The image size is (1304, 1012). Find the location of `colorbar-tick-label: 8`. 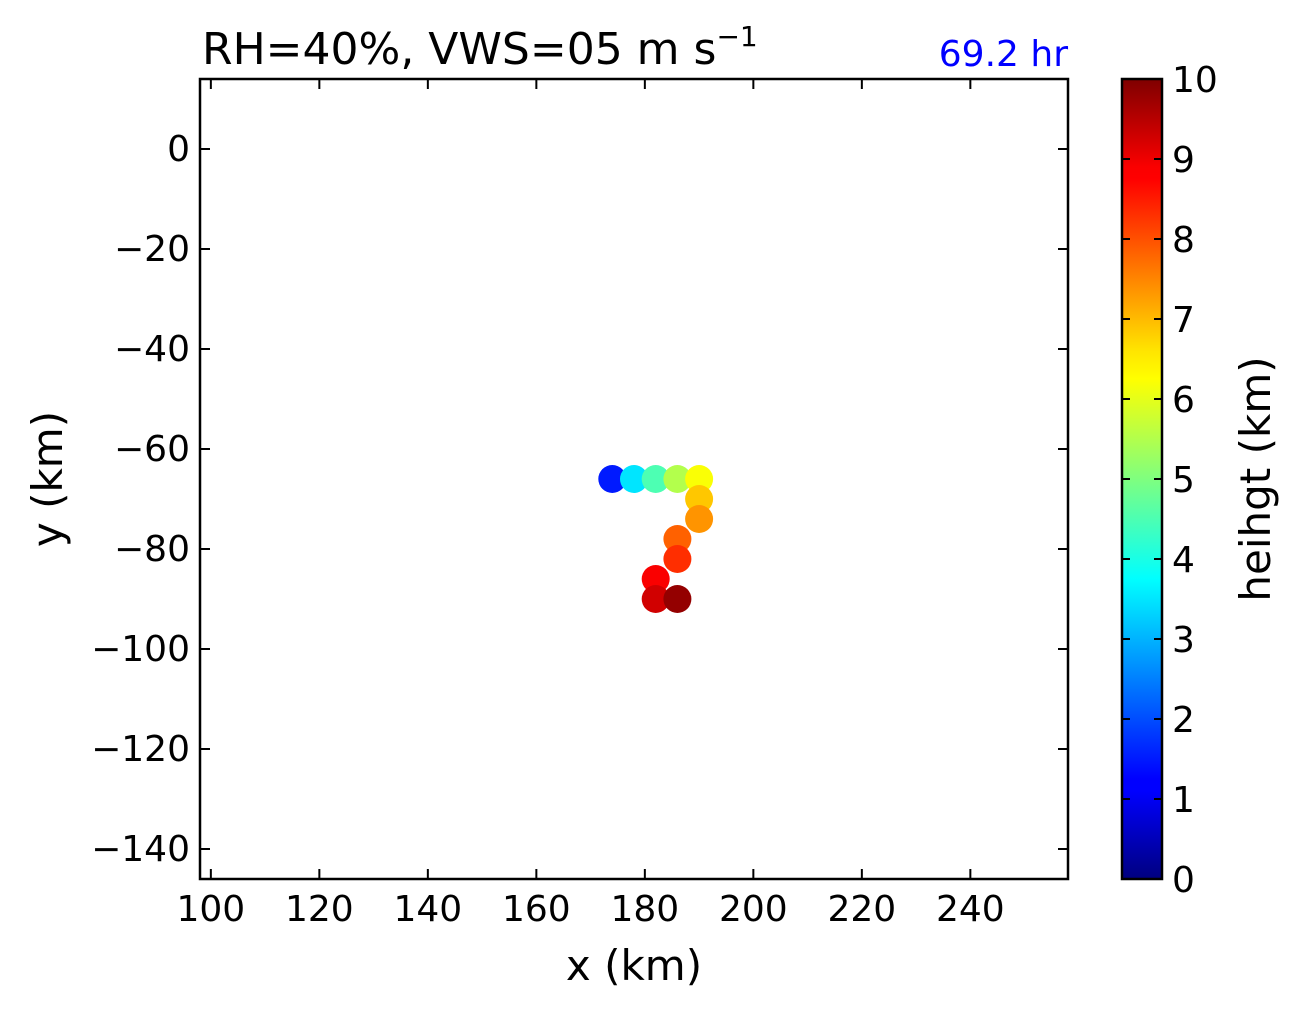

colorbar-tick-label: 8 is located at coordinates (1183, 240).